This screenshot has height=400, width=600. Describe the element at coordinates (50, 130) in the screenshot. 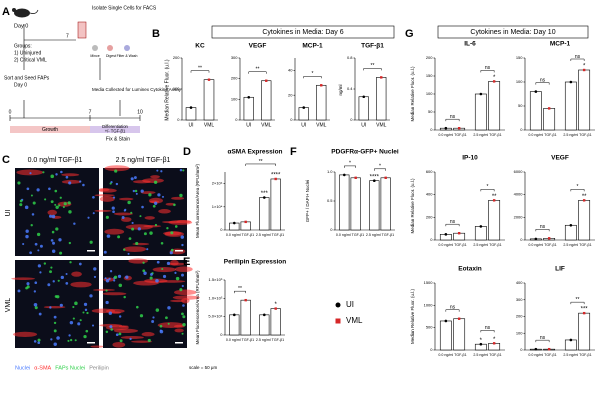

I see `label: Growth` at that location.